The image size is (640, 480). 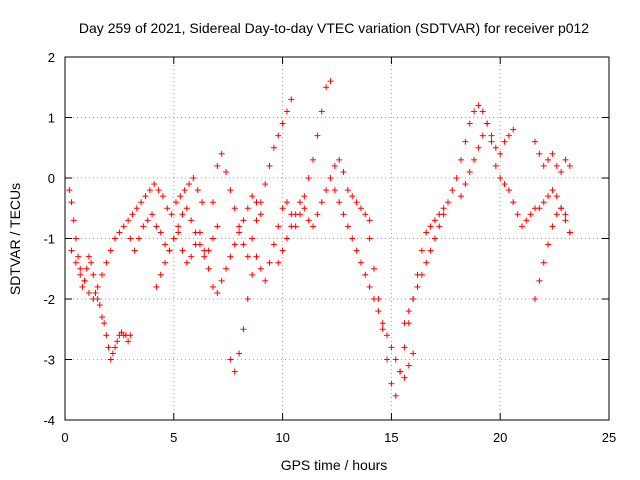 What do you see at coordinates (49, 360) in the screenshot?
I see `y-tick-label: -3` at bounding box center [49, 360].